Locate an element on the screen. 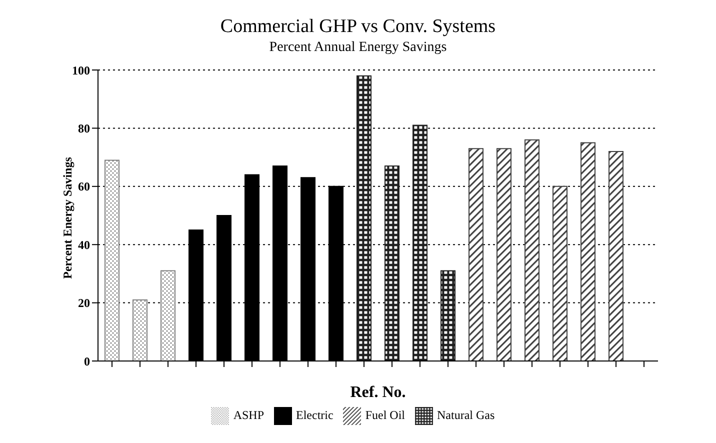 This screenshot has width=716, height=443. y-tick-label: 0 is located at coordinates (87, 361).